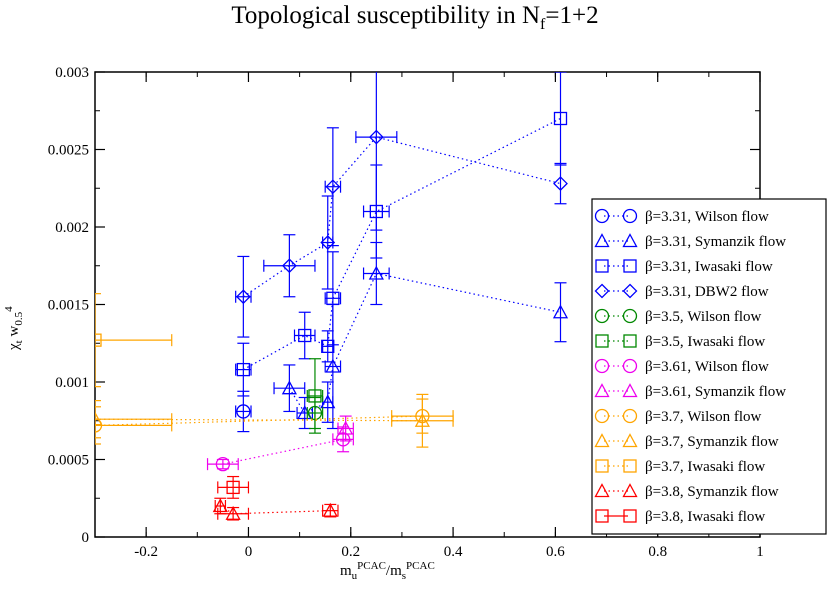  I want to click on x-tick-label: -0.2, so click(146, 552).